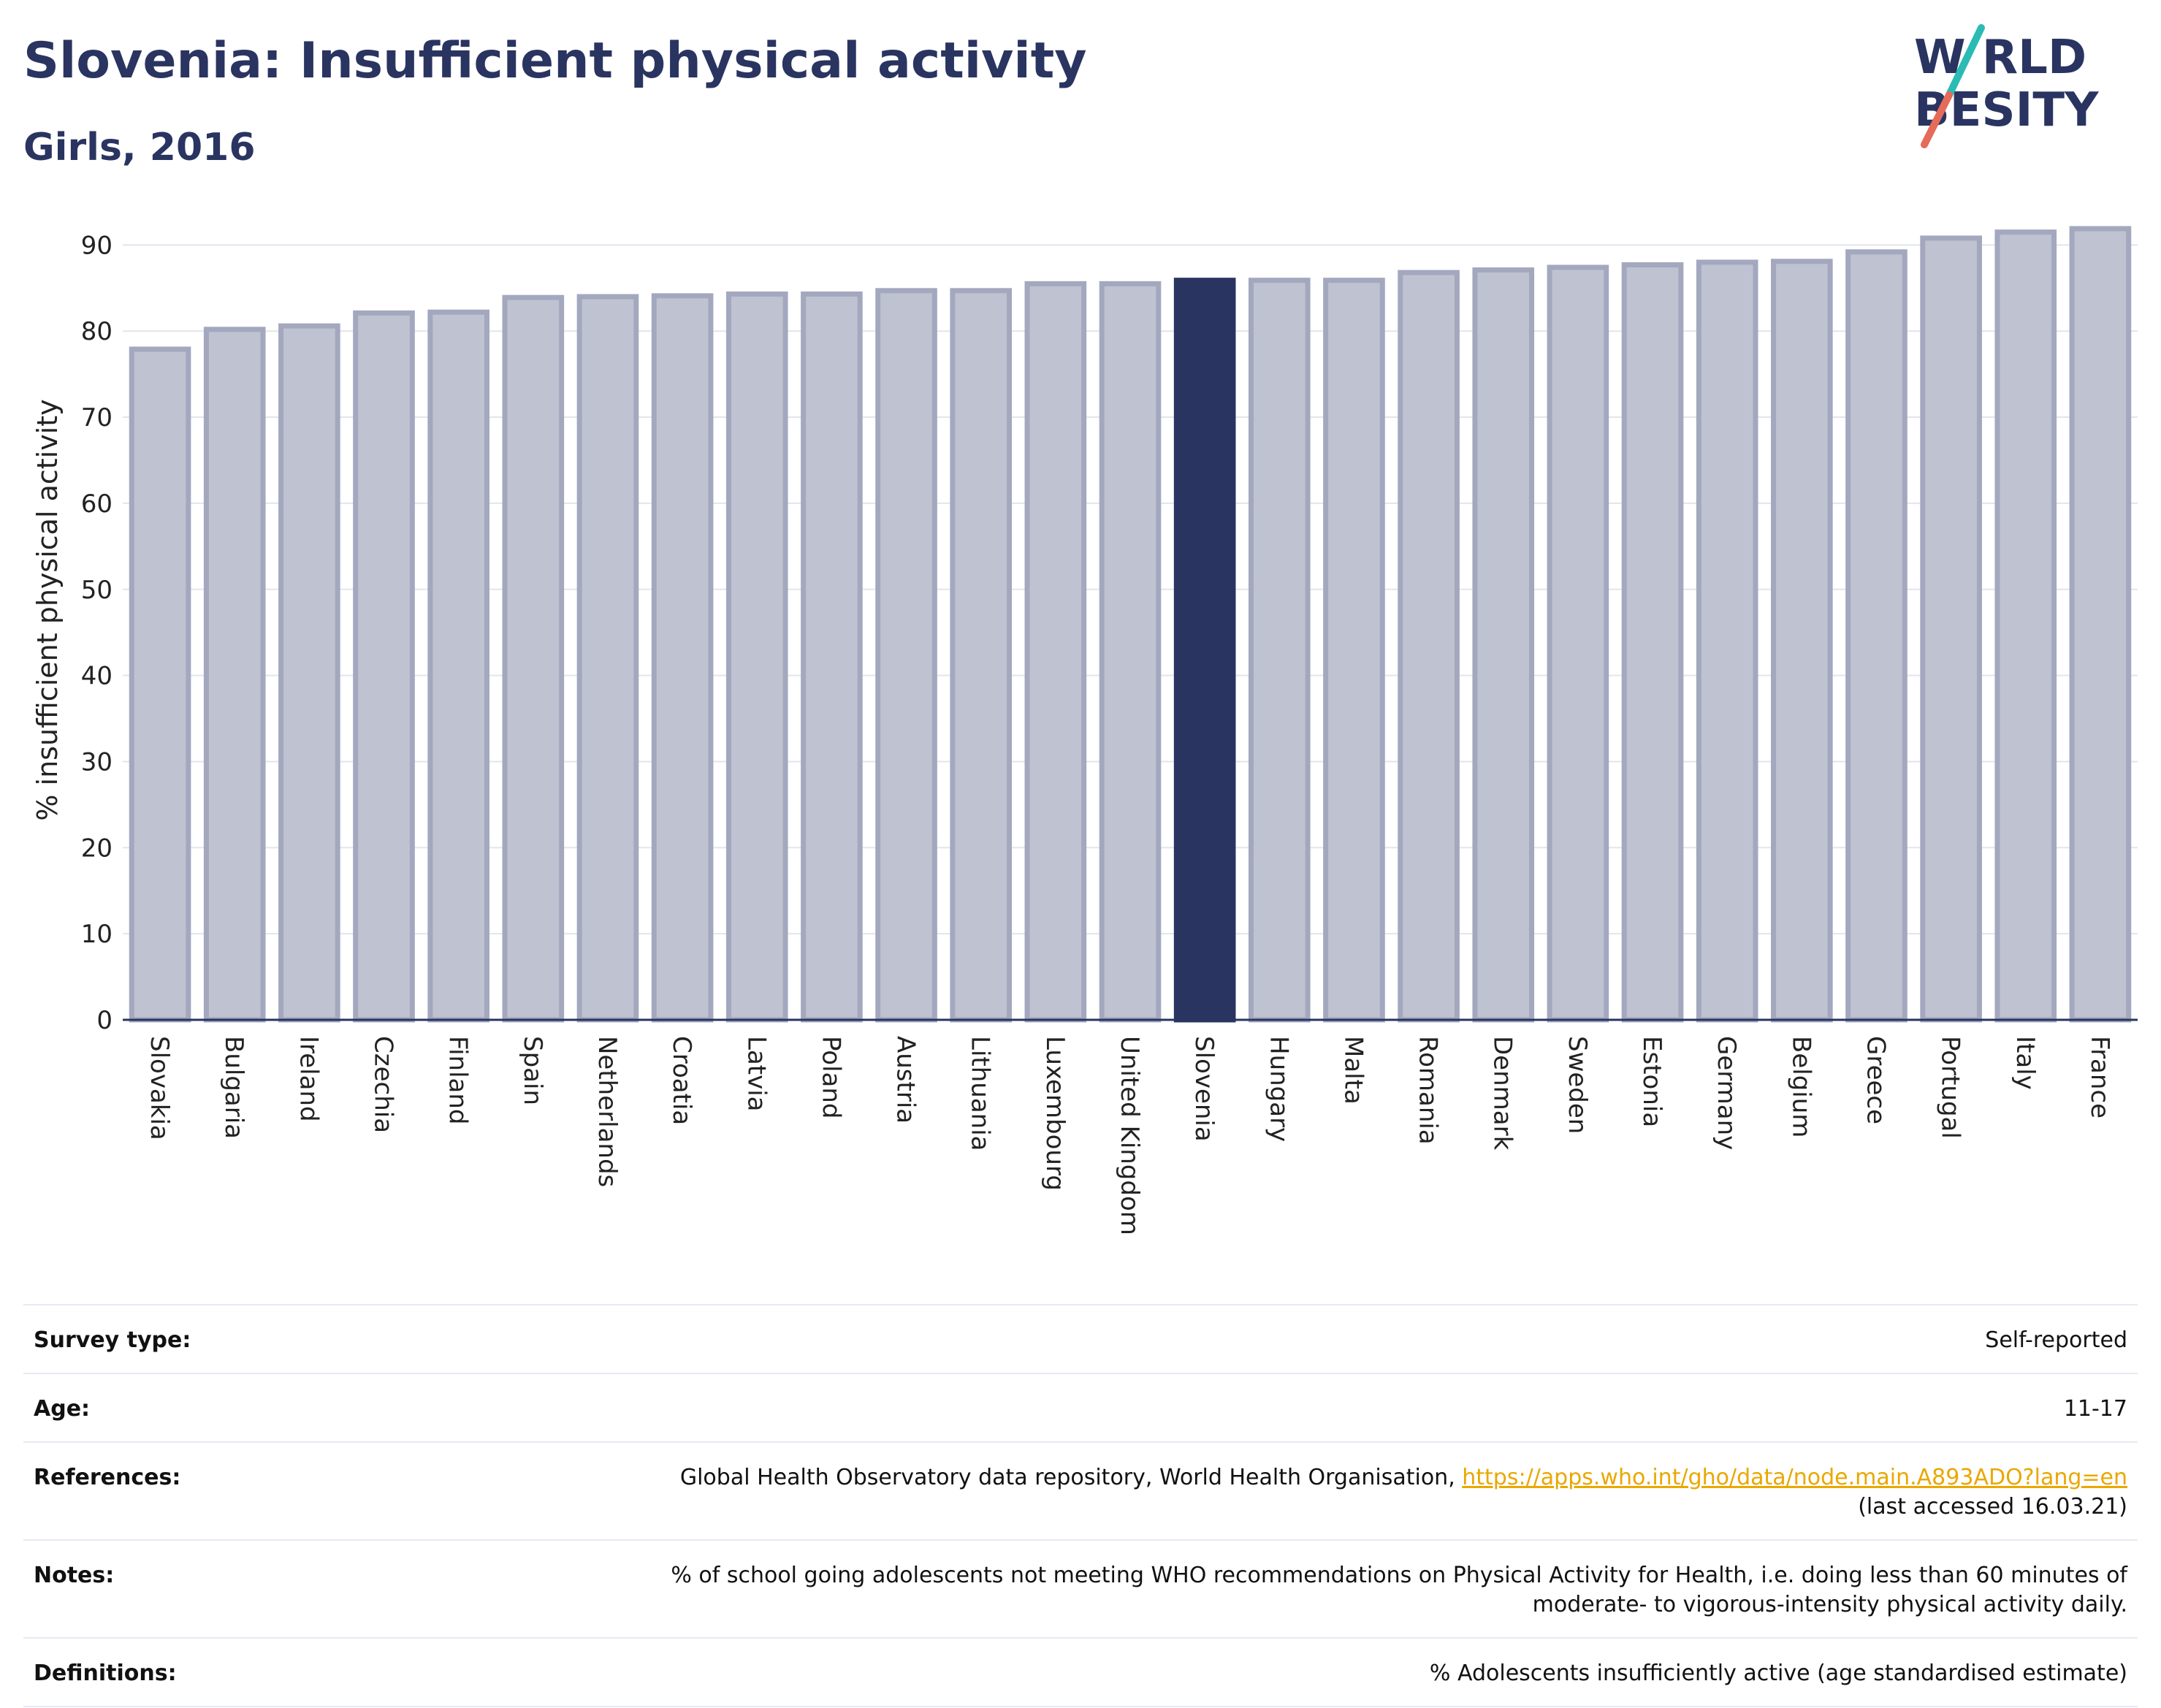  I want to click on x-tick-label-czechia: Czechia, so click(384, 1084).